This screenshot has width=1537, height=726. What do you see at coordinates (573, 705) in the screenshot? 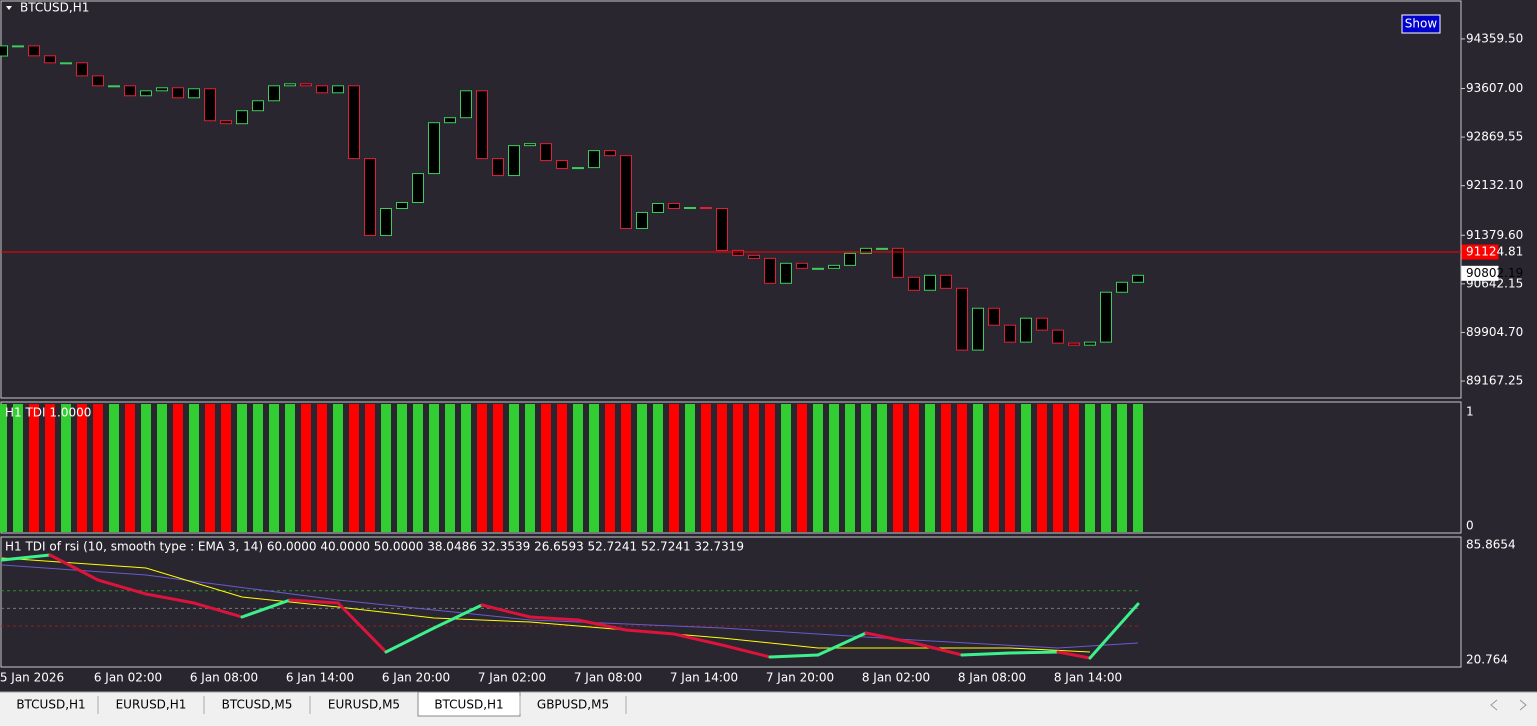
I see `tab: GBPUSD,M5` at bounding box center [573, 705].